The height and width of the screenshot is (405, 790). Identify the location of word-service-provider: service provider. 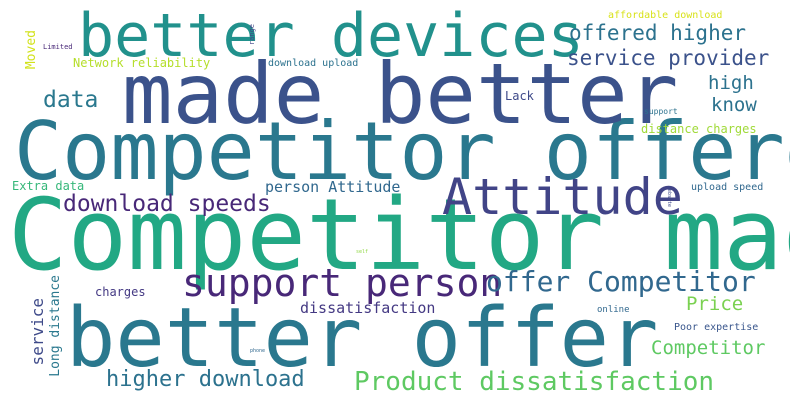
(668, 58).